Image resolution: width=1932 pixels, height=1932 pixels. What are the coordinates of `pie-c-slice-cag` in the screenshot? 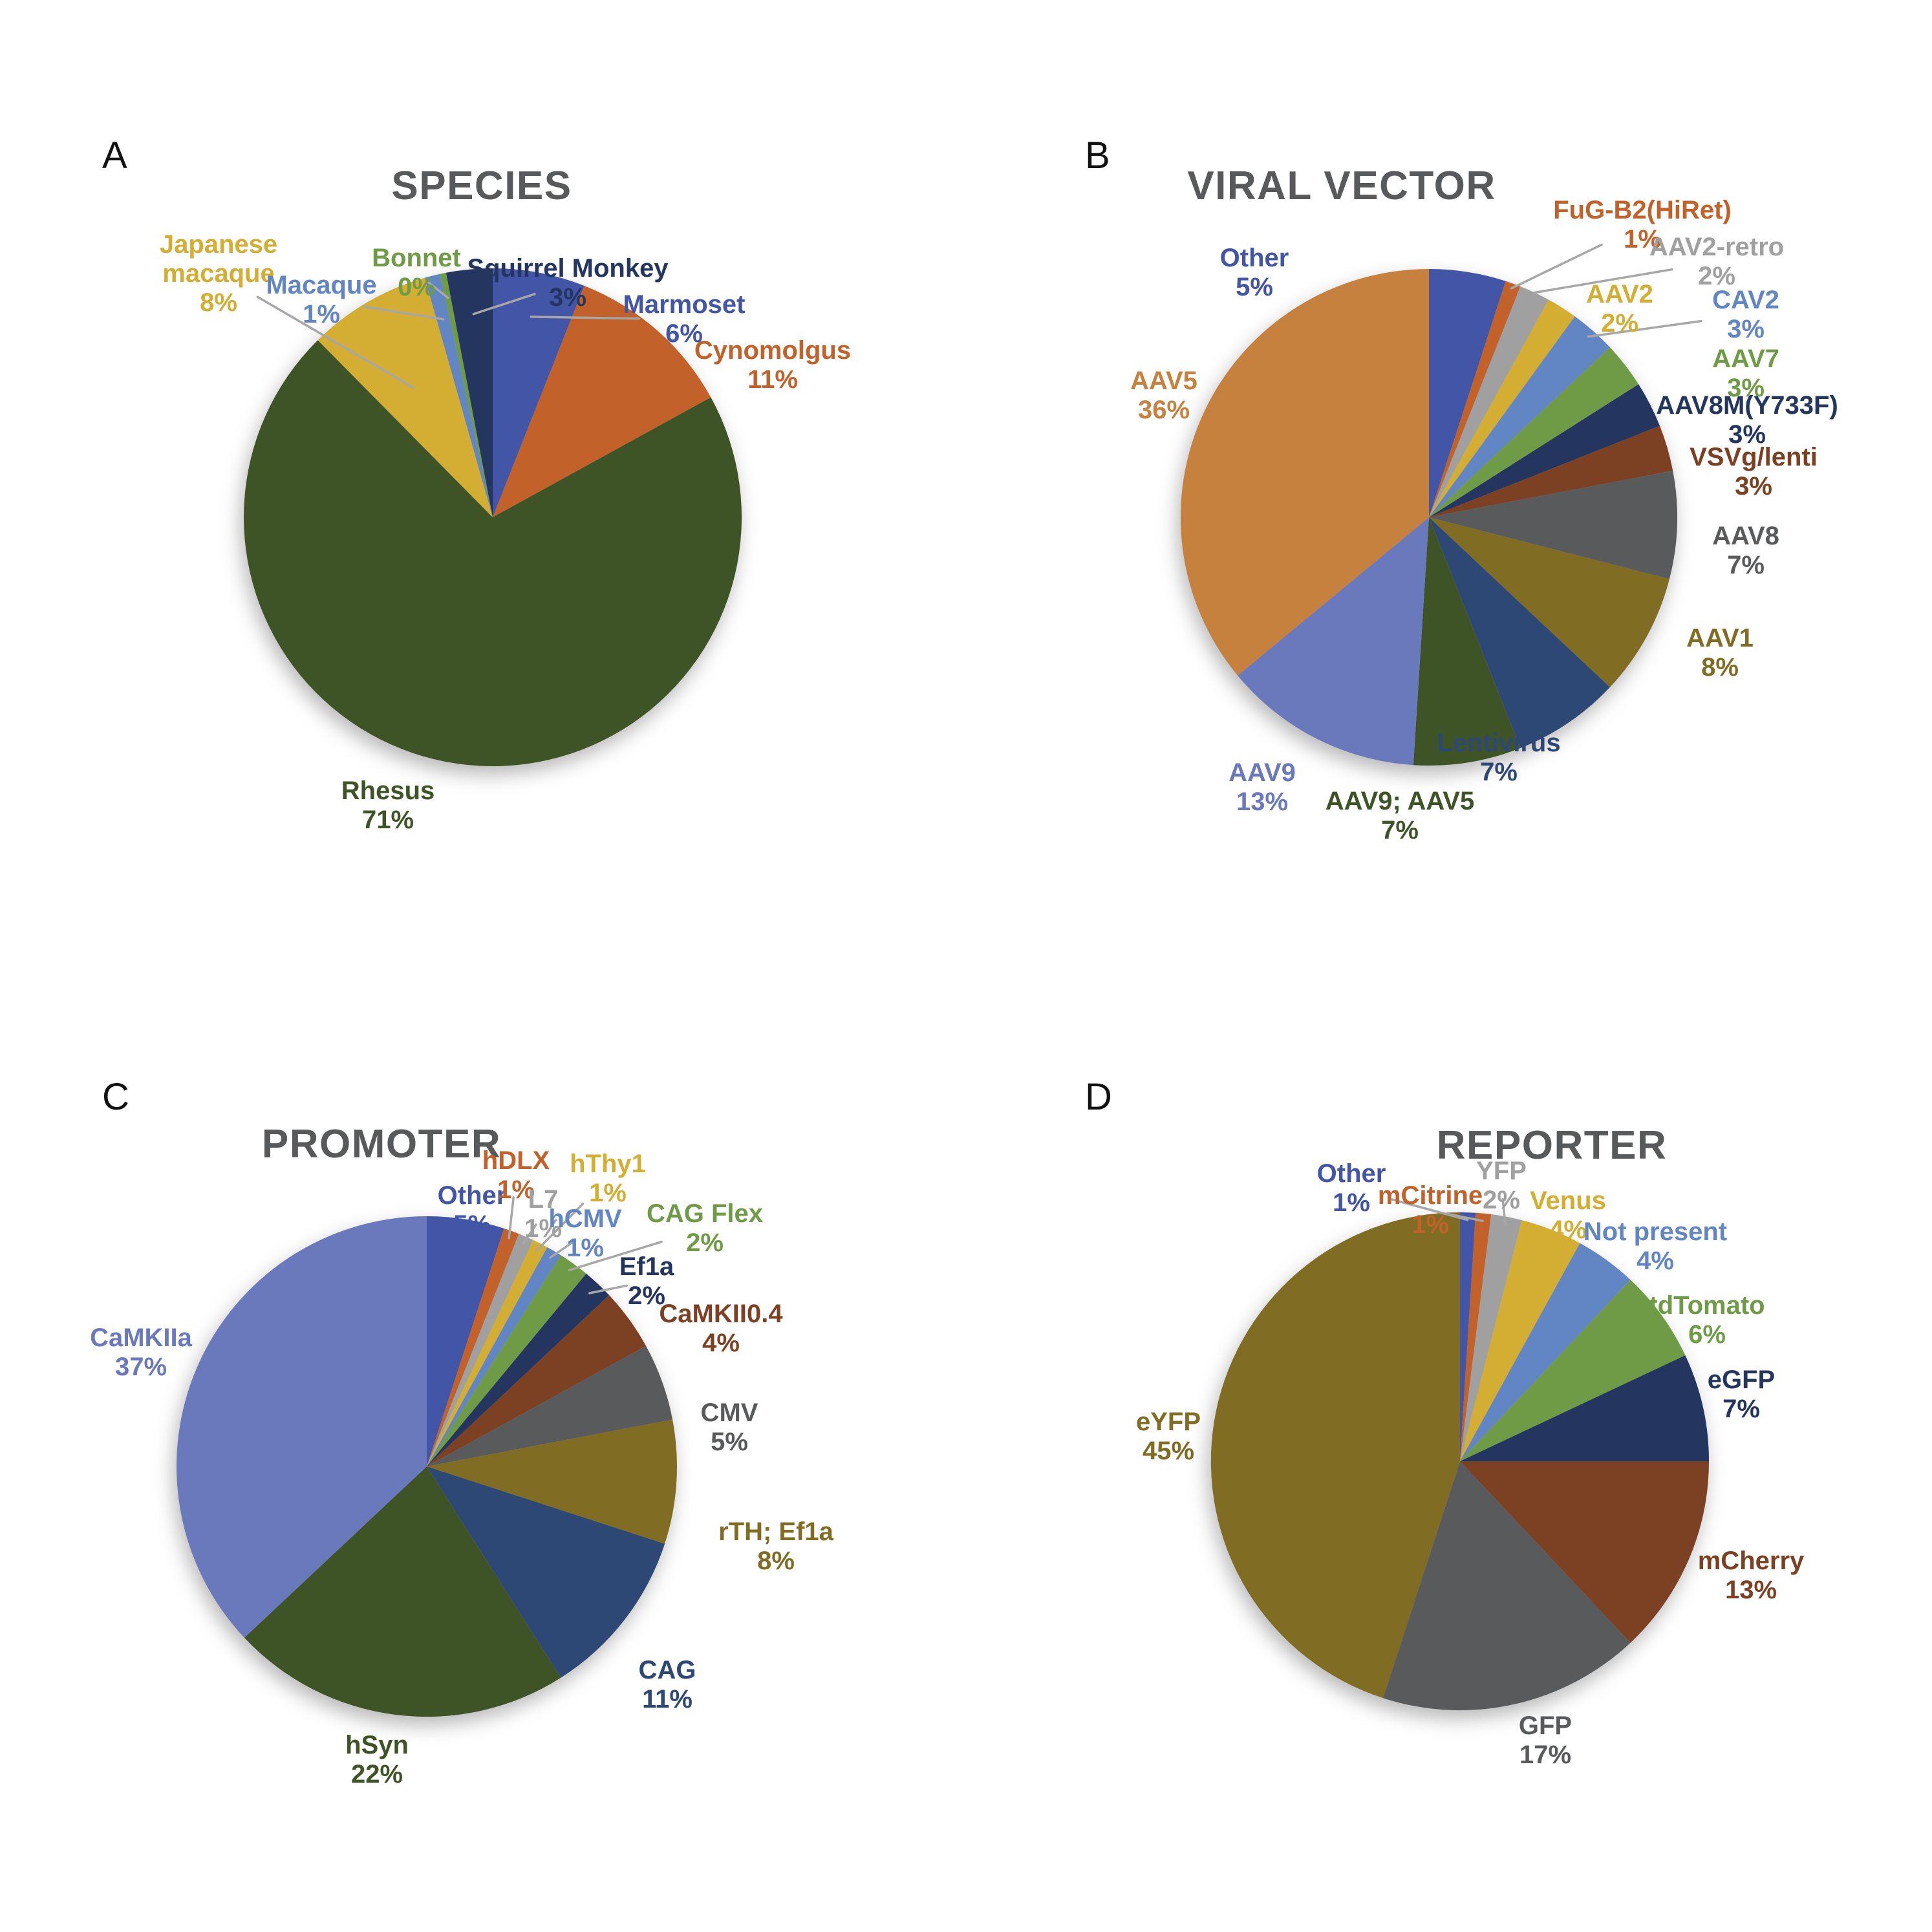 It's located at (546, 1572).